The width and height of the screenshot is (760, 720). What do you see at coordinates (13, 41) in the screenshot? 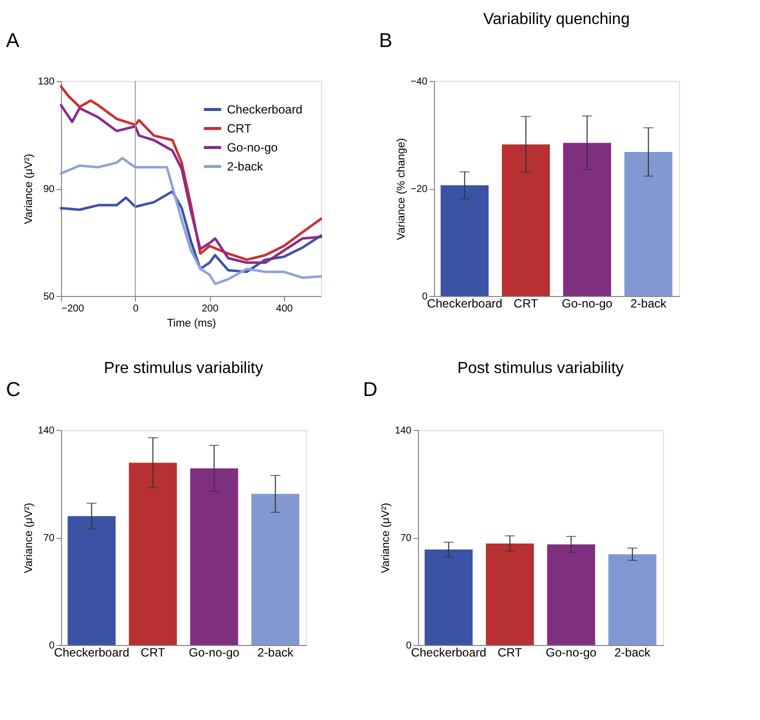
I see `text: A` at bounding box center [13, 41].